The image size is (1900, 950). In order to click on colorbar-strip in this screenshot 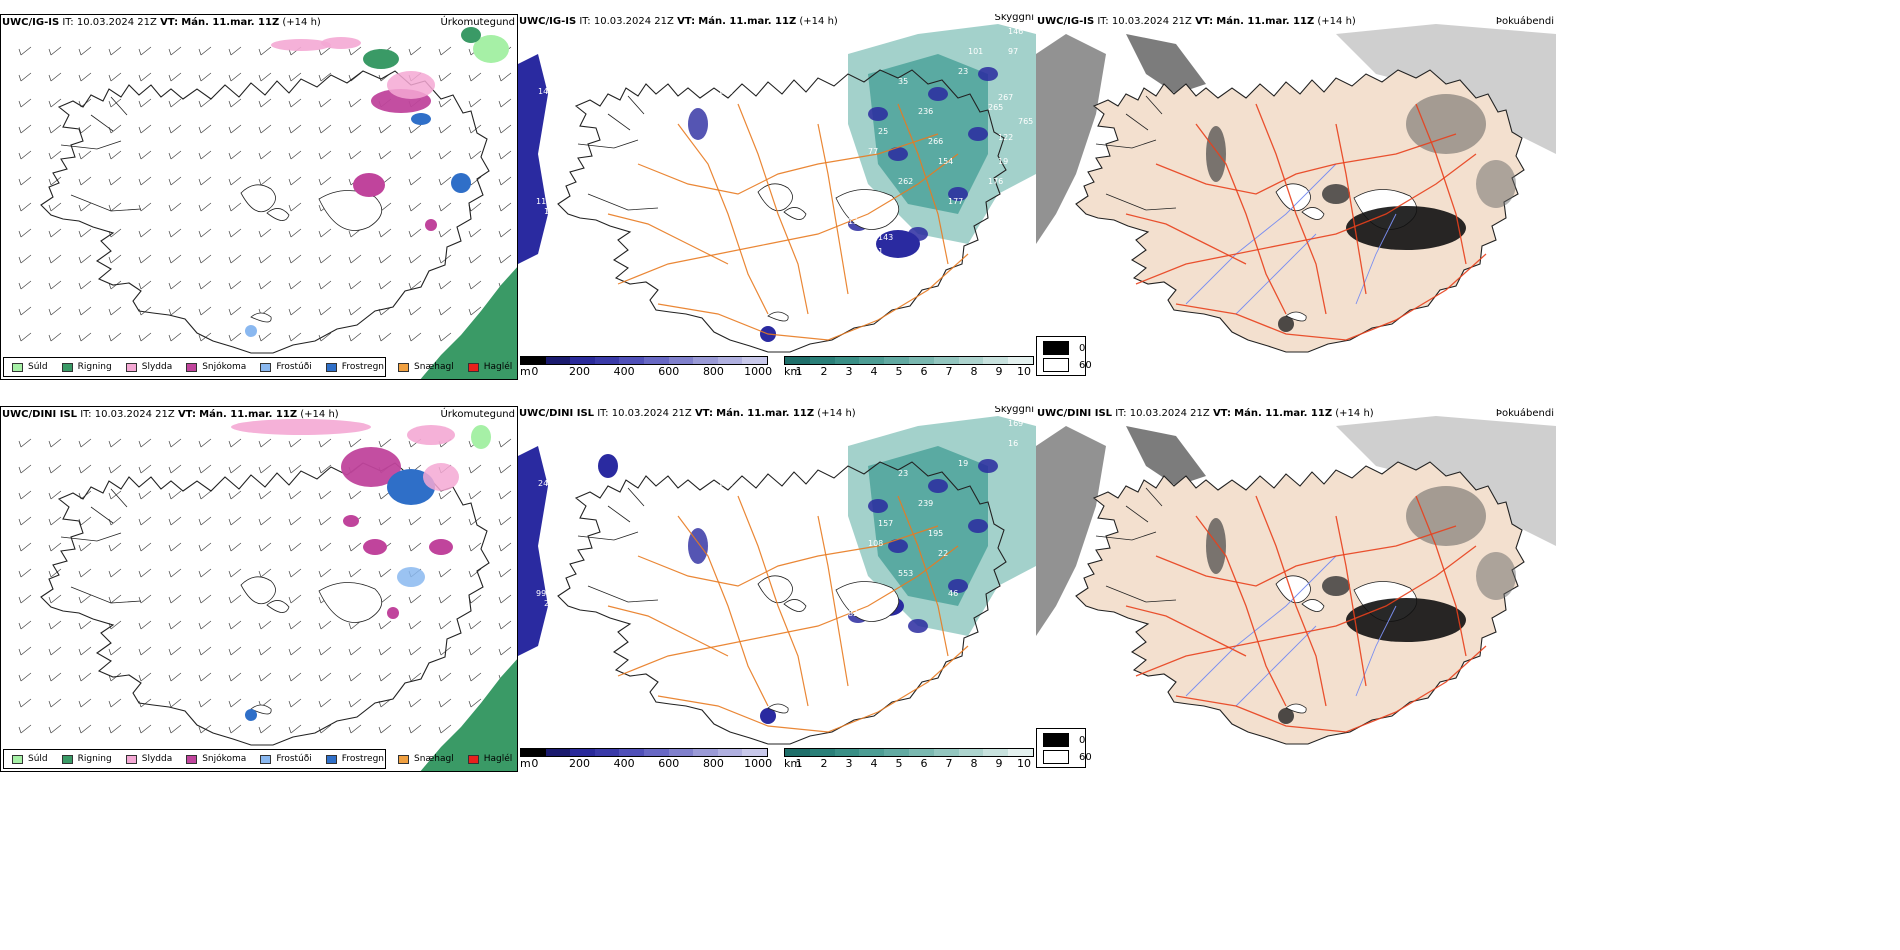, I will do `click(644, 752)`.